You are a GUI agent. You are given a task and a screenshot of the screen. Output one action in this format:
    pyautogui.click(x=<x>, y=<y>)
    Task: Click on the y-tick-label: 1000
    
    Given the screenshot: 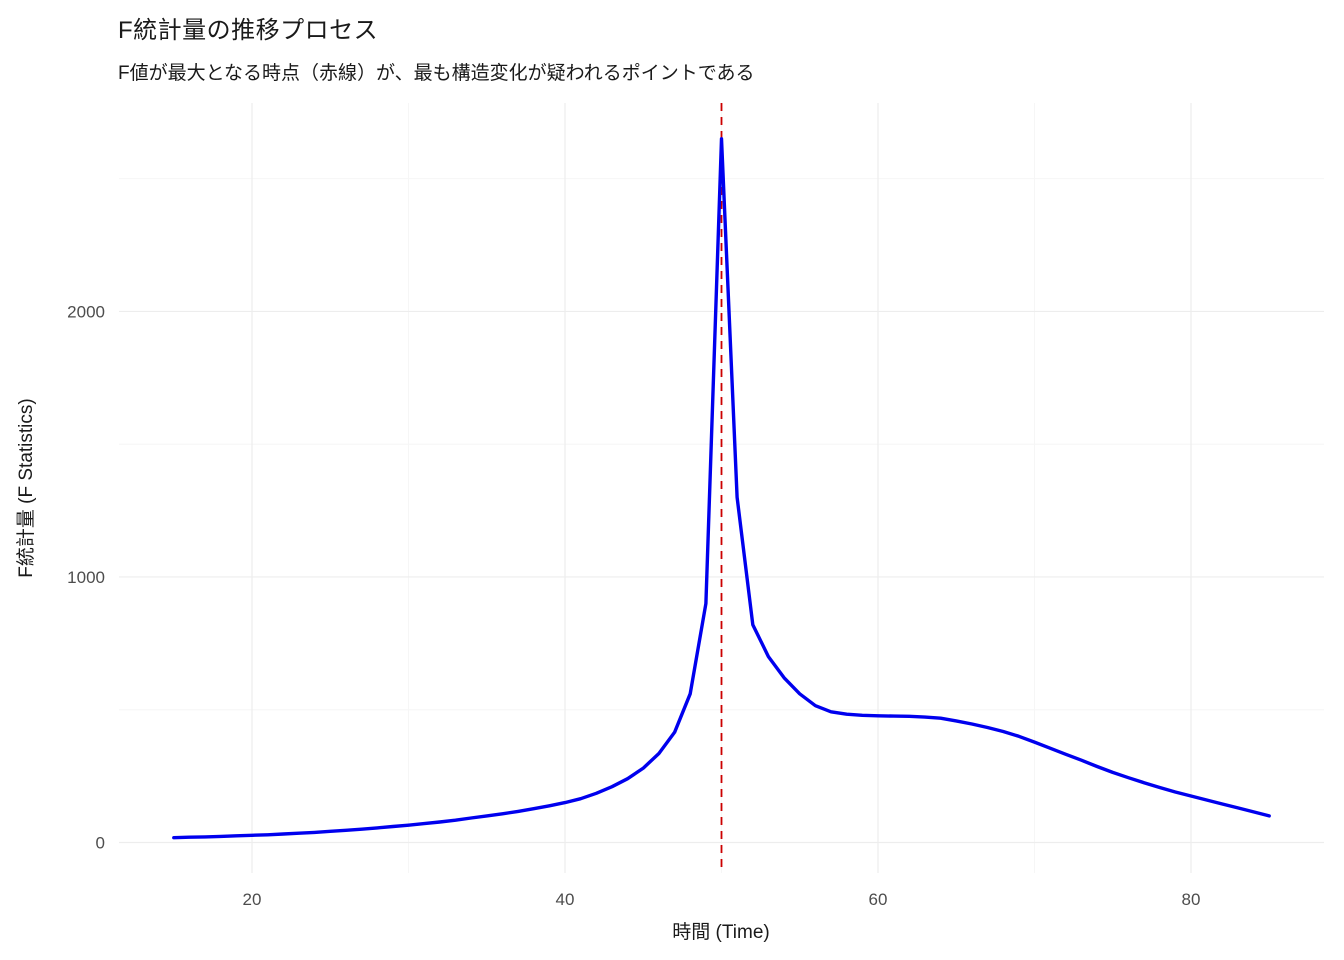 What is the action you would take?
    pyautogui.click(x=86, y=577)
    